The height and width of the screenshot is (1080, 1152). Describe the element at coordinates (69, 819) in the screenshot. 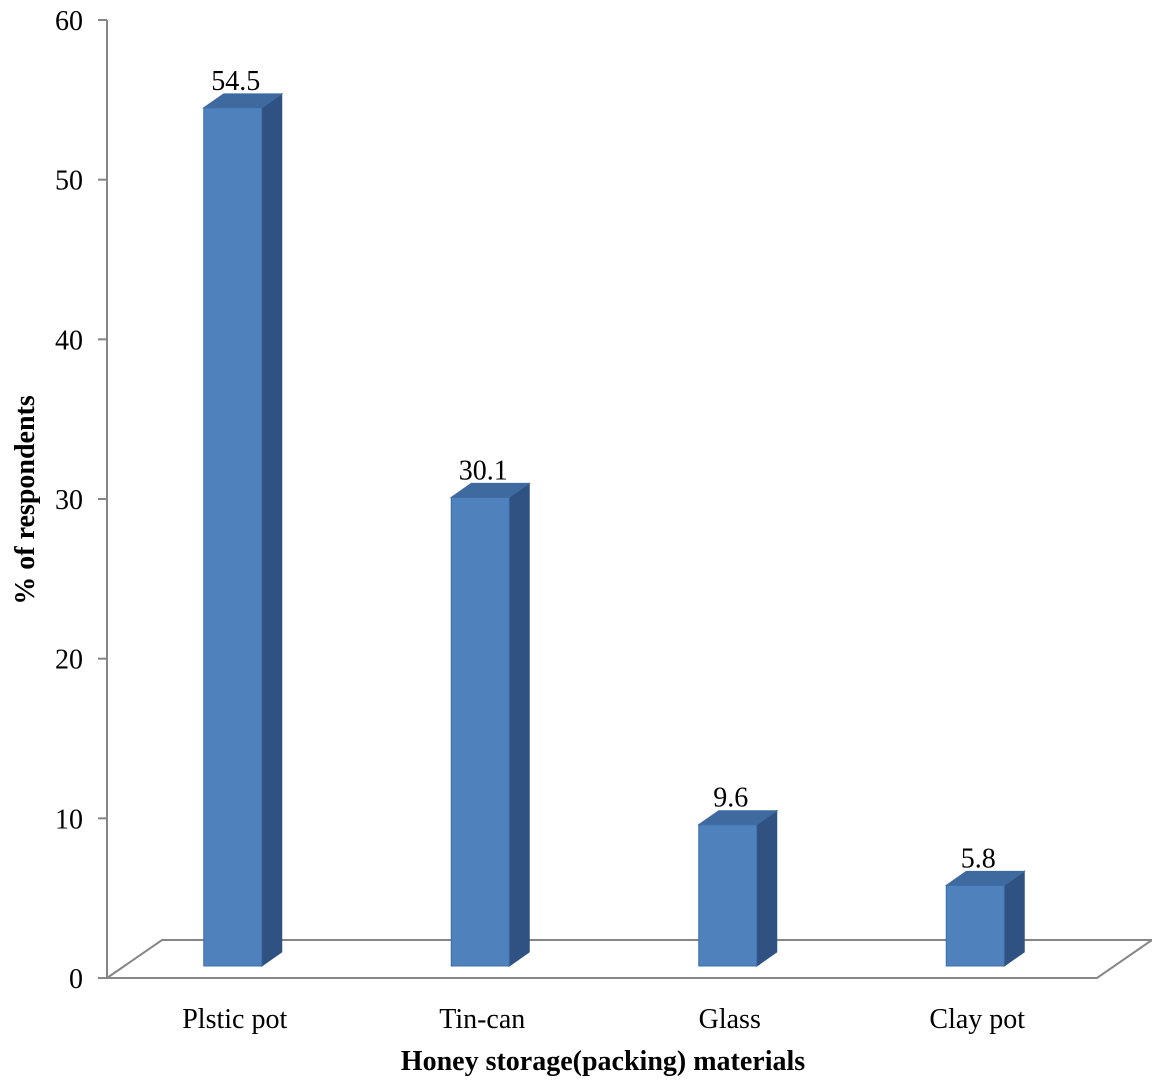

I see `y-tick-label: 10` at that location.